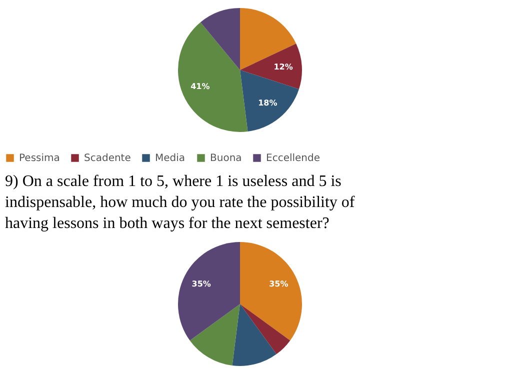 This screenshot has width=512, height=384. I want to click on data-label: 18%, so click(268, 103).